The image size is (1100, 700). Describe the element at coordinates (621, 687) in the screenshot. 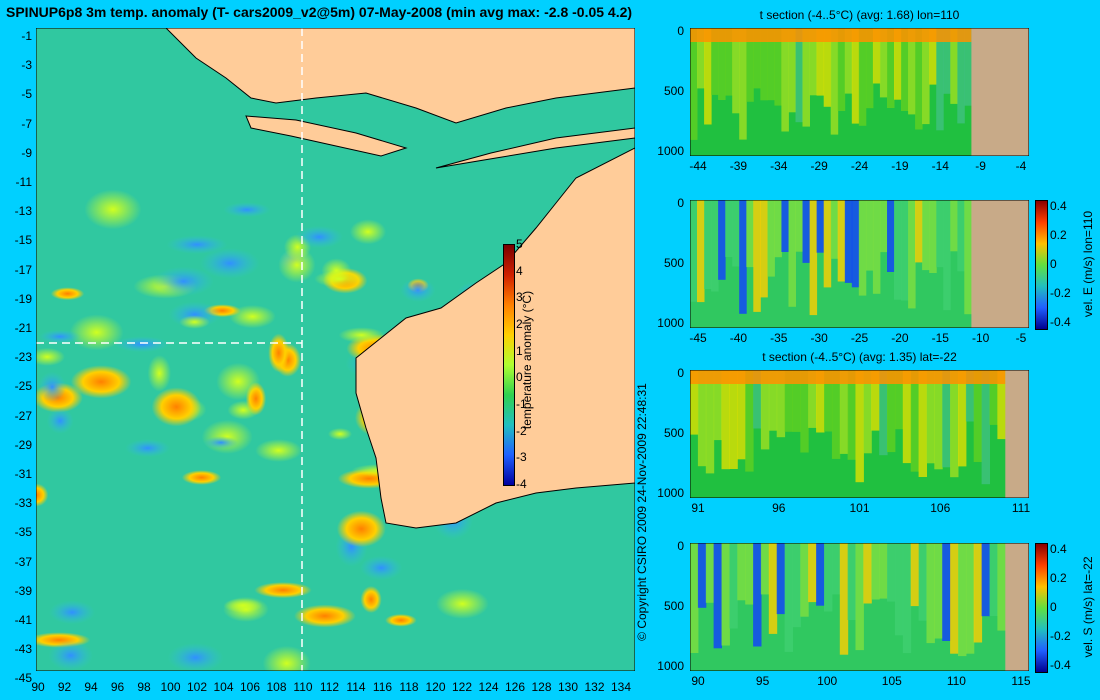

I see `map-x-tick: 134` at that location.